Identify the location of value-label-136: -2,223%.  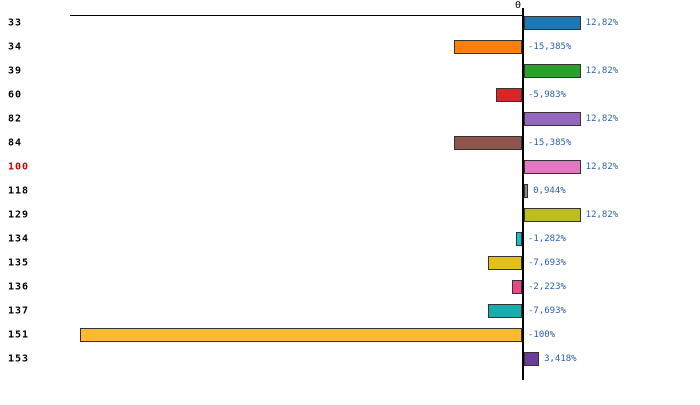
(547, 287).